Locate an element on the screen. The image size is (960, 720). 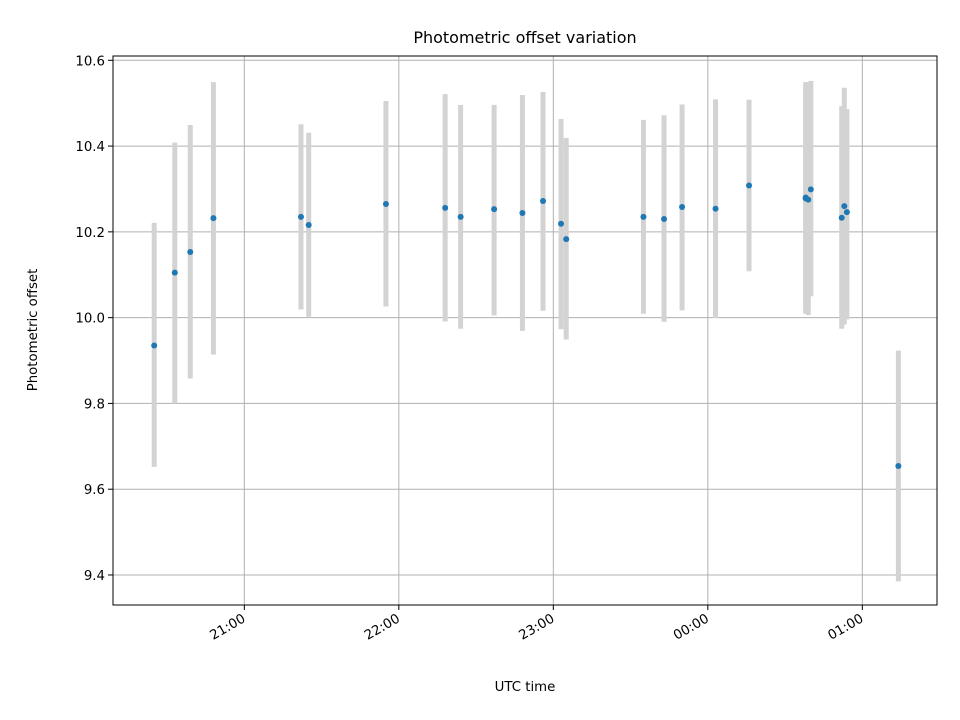
y-tick-label: 9.8 is located at coordinates (94, 404).